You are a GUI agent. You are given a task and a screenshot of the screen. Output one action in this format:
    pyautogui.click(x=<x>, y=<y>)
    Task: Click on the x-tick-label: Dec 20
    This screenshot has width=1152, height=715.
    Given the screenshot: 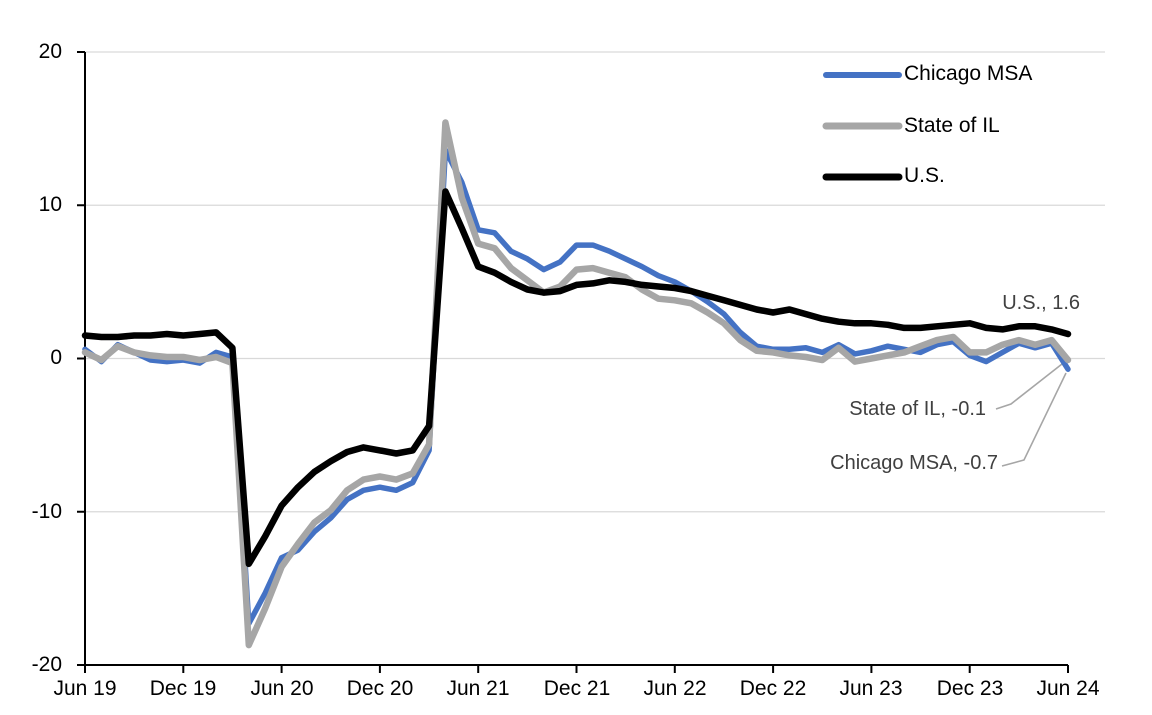 What is the action you would take?
    pyautogui.click(x=380, y=688)
    